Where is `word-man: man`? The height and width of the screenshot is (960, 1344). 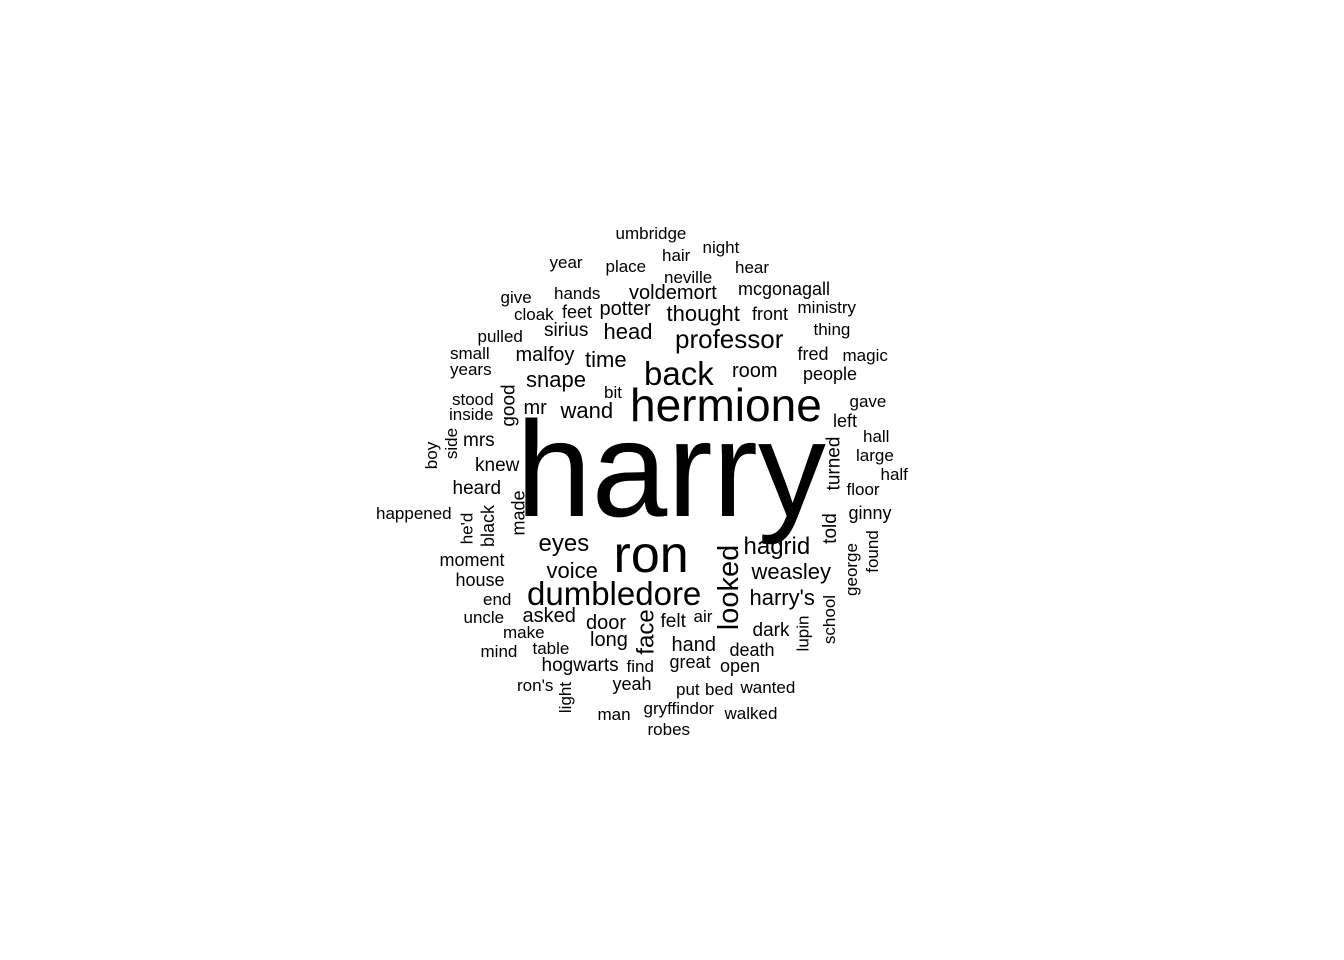 word-man: man is located at coordinates (614, 714).